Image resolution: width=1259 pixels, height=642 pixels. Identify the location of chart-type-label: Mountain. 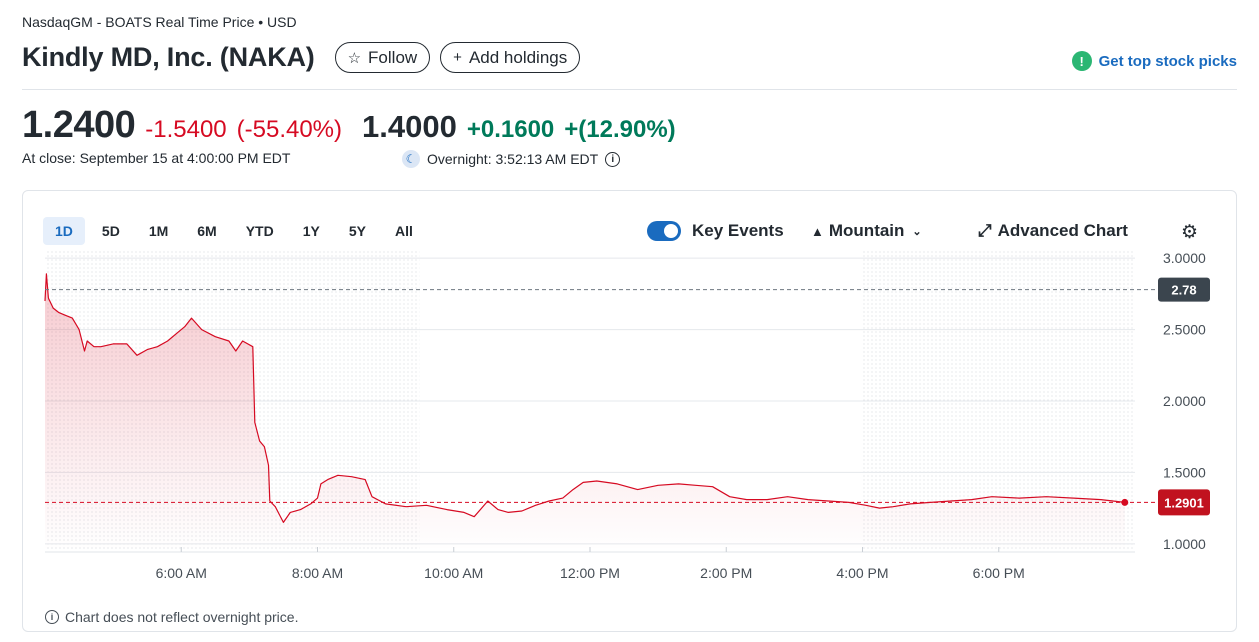
(866, 230).